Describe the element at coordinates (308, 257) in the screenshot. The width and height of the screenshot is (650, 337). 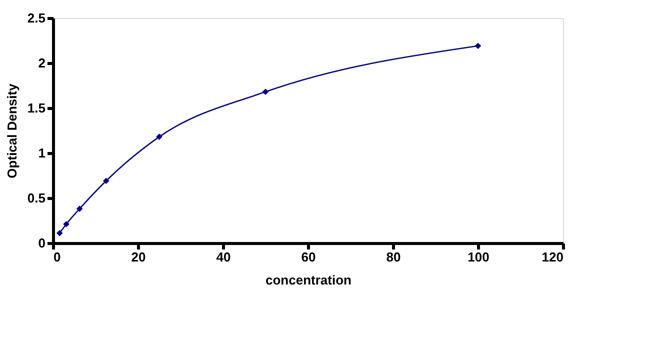
I see `x-tick-label: 60` at that location.